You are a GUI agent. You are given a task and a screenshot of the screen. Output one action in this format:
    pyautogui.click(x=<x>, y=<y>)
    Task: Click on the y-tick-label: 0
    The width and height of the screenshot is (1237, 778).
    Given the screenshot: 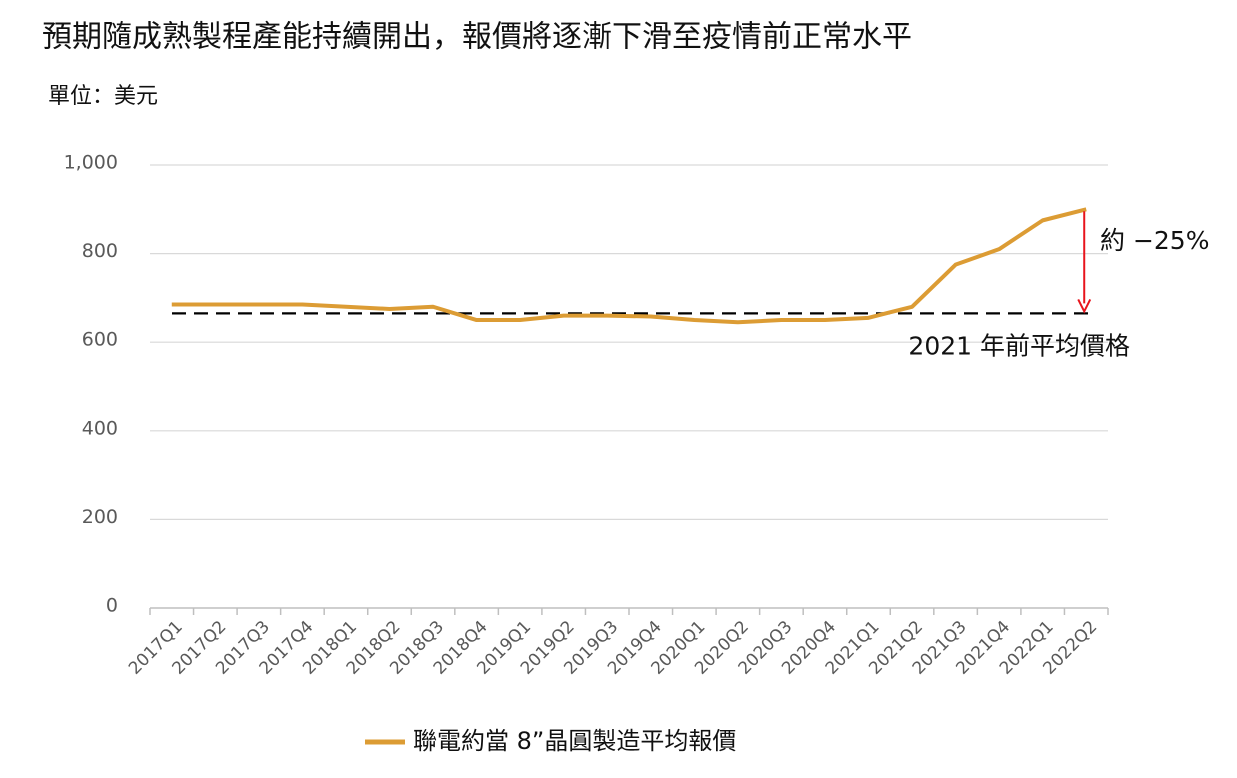 What is the action you would take?
    pyautogui.click(x=112, y=606)
    